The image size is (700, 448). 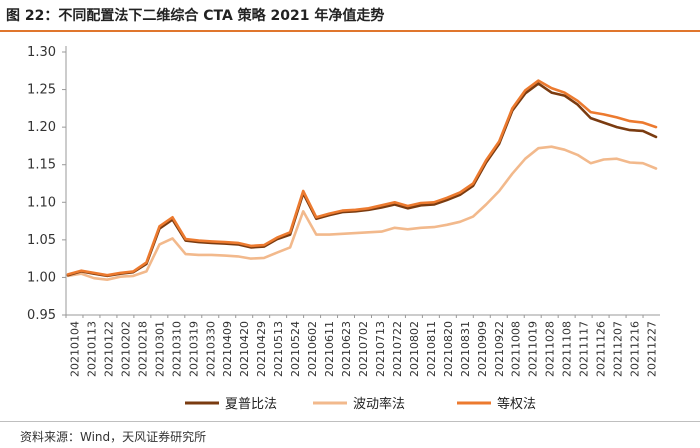 What do you see at coordinates (74, 349) in the screenshot?
I see `x-tick-label: 20210104` at bounding box center [74, 349].